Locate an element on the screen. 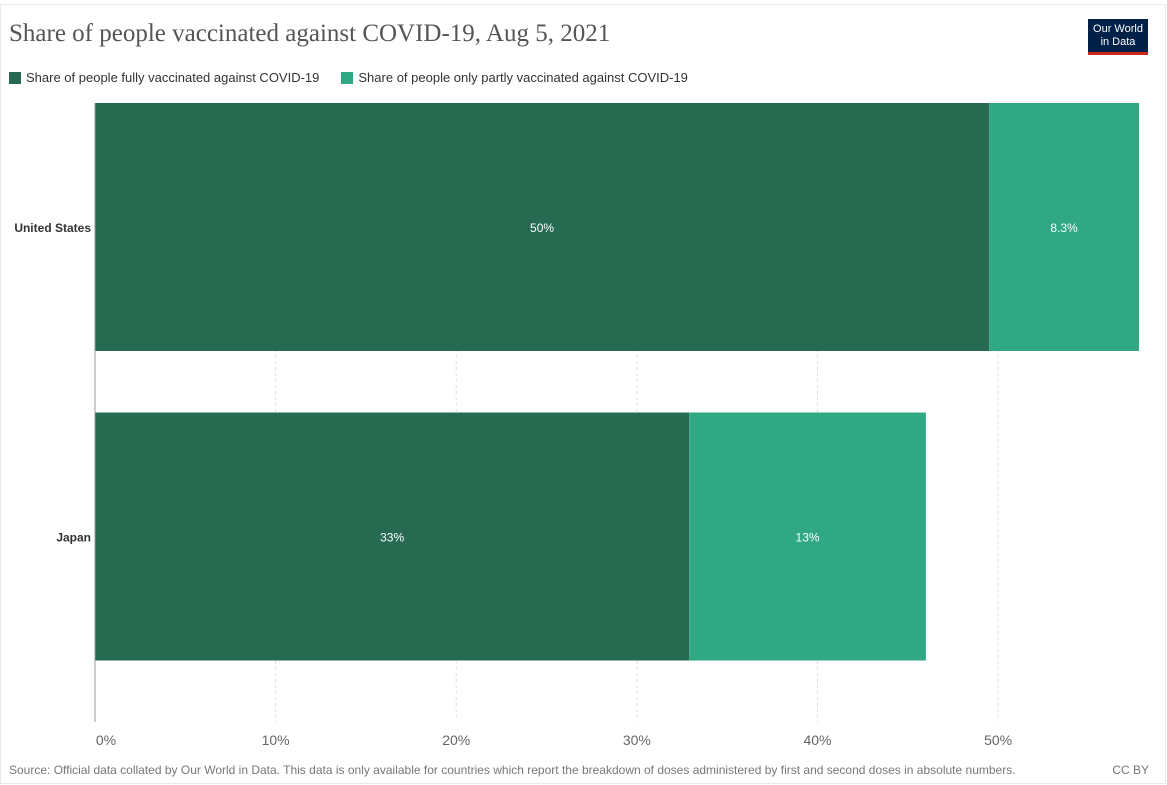  category-label: Japan is located at coordinates (73, 538).